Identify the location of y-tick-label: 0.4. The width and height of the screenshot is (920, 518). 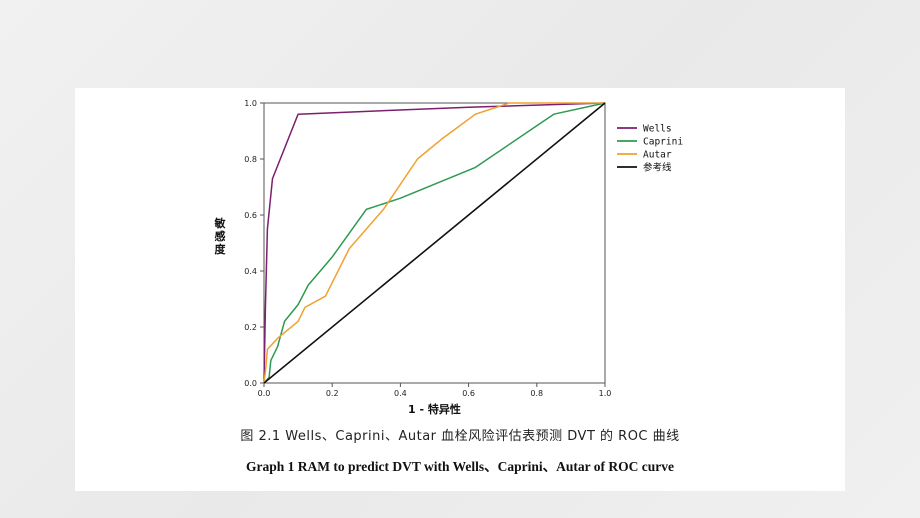
(250, 271).